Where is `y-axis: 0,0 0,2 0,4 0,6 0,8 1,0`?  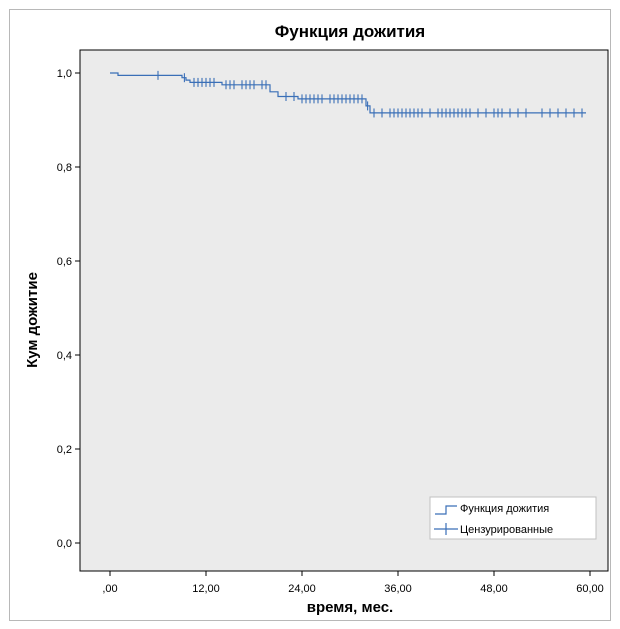 y-axis: 0,0 0,2 0,4 0,6 0,8 1,0 is located at coordinates (68, 309).